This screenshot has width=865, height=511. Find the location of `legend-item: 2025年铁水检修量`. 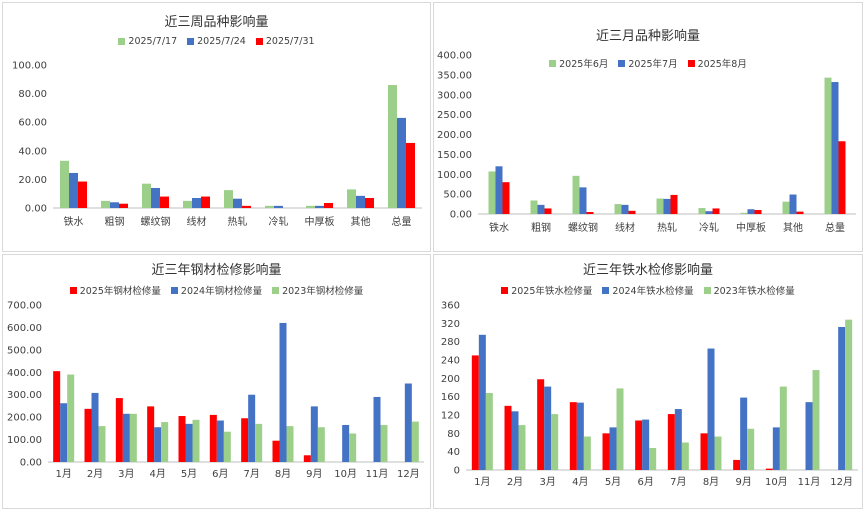

legend-item: 2025年铁水检修量 is located at coordinates (546, 290).